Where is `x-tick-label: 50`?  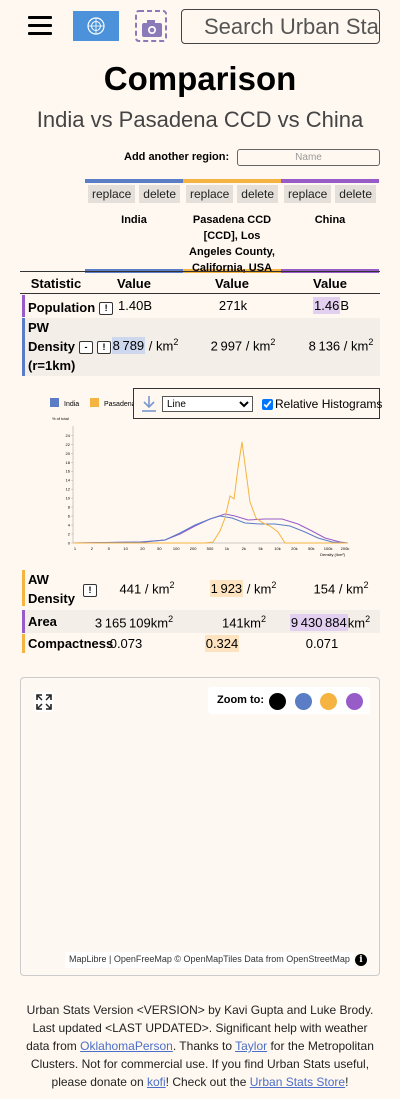 x-tick-label: 50 is located at coordinates (159, 548).